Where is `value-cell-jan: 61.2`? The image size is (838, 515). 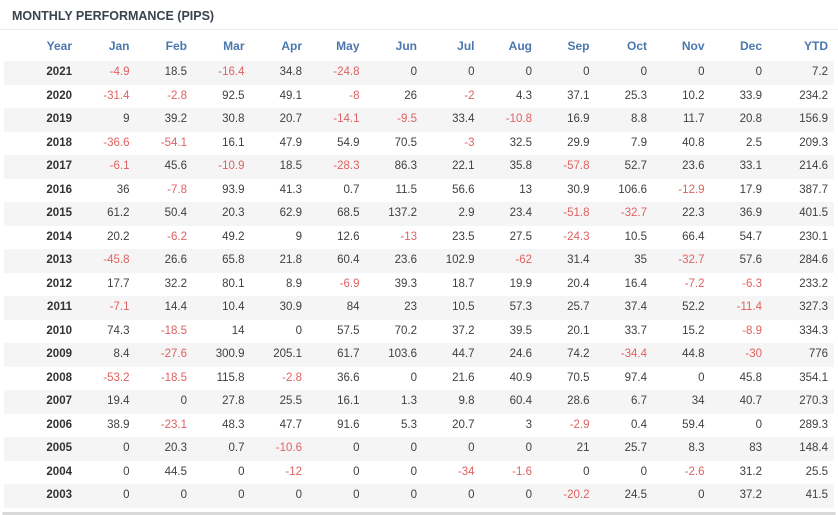
value-cell-jan: 61.2 is located at coordinates (118, 213).